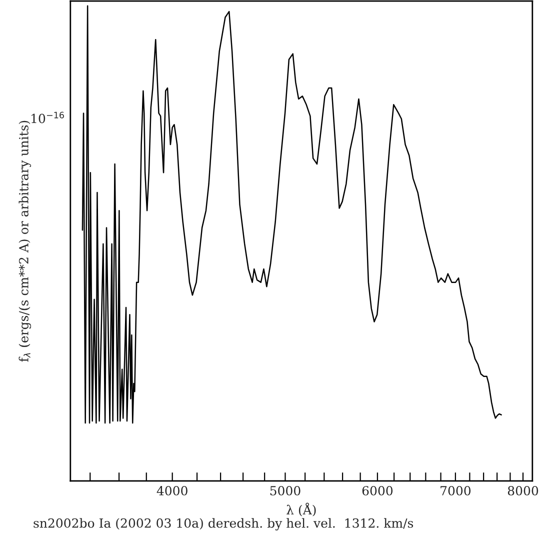 The width and height of the screenshot is (550, 544). I want to click on x-axis-title: λ (Å), so click(301, 509).